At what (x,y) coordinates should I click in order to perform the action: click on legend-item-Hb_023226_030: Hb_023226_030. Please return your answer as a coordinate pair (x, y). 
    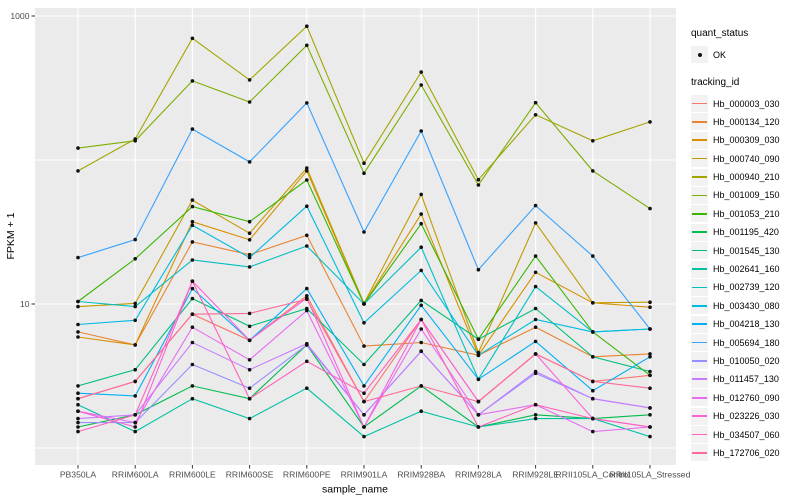
    Looking at the image, I should click on (745, 416).